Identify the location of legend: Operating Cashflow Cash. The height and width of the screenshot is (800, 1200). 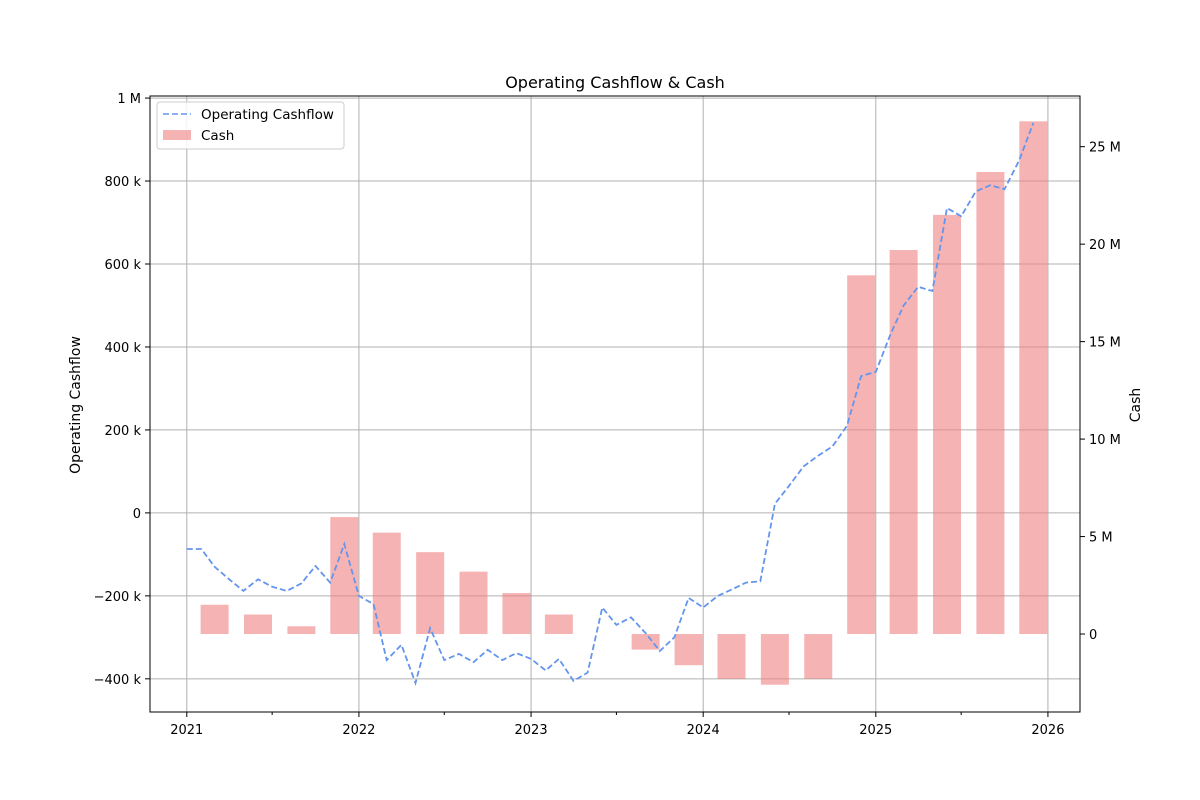
(250, 125).